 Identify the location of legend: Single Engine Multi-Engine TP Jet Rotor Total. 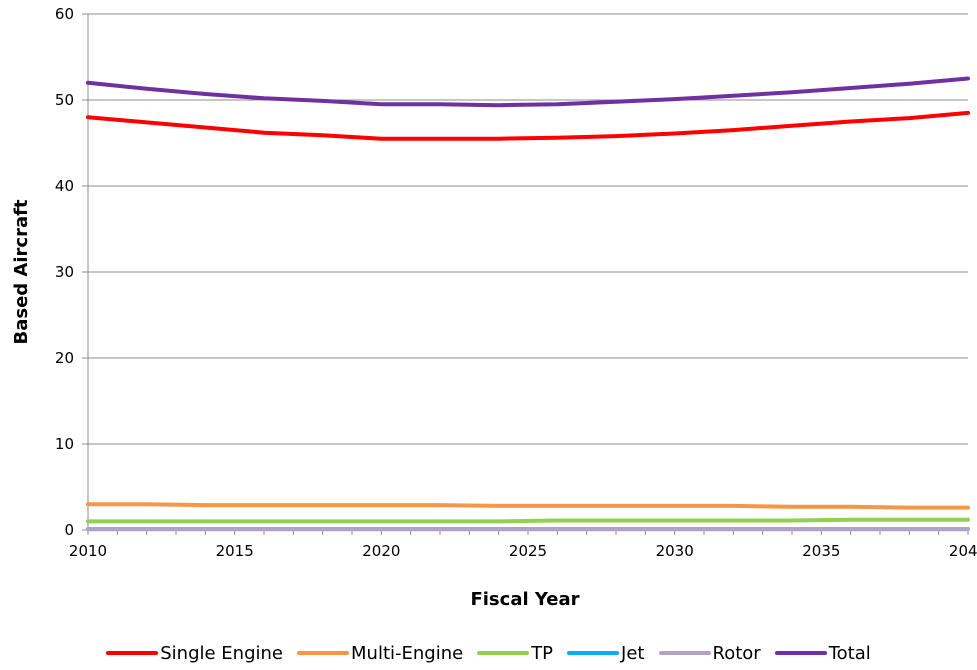
(488, 653).